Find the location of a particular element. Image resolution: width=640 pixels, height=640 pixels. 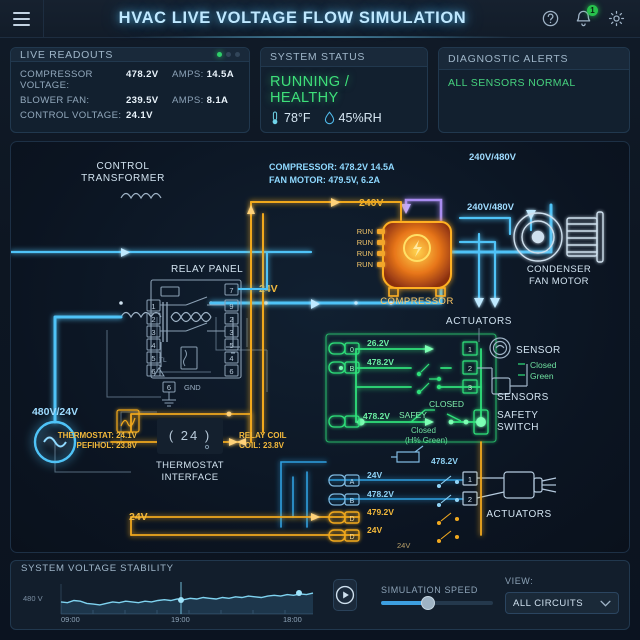

help-circle-icon is located at coordinates (550, 18).